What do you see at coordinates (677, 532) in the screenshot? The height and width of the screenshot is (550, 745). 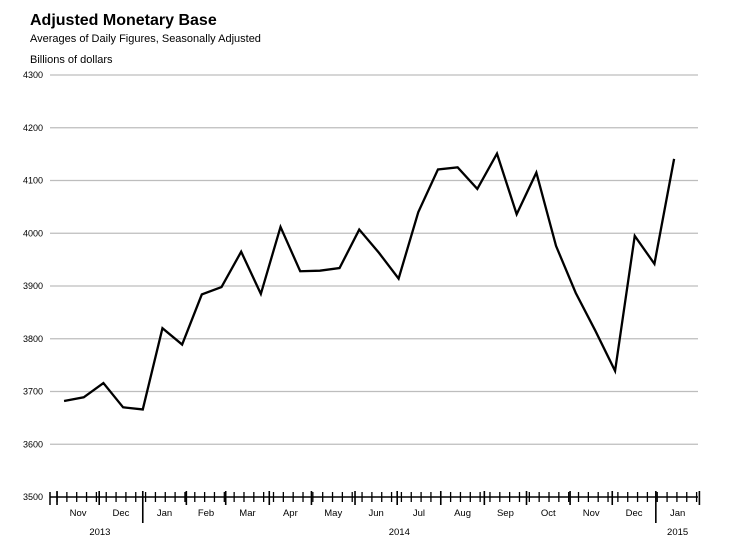 I see `year-label: 2015` at bounding box center [677, 532].